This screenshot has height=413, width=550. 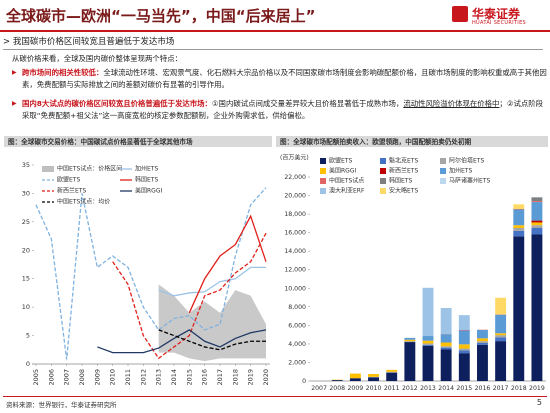 I want to click on y-tick-label: 18,000, so click(x=295, y=214).